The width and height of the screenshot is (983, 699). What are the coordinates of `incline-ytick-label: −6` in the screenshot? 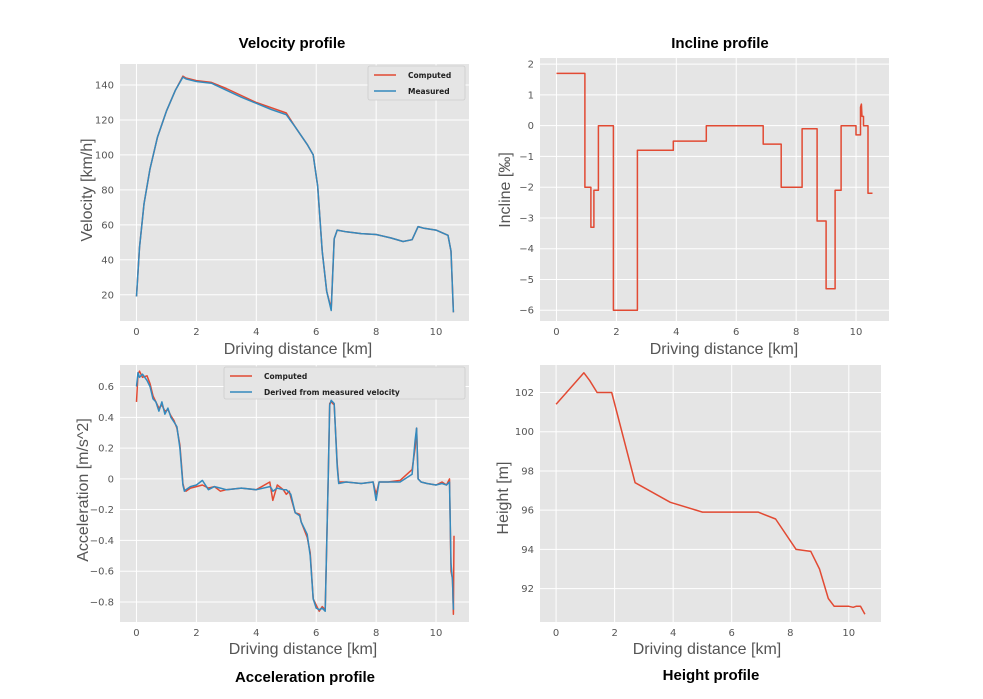 It's located at (526, 311).